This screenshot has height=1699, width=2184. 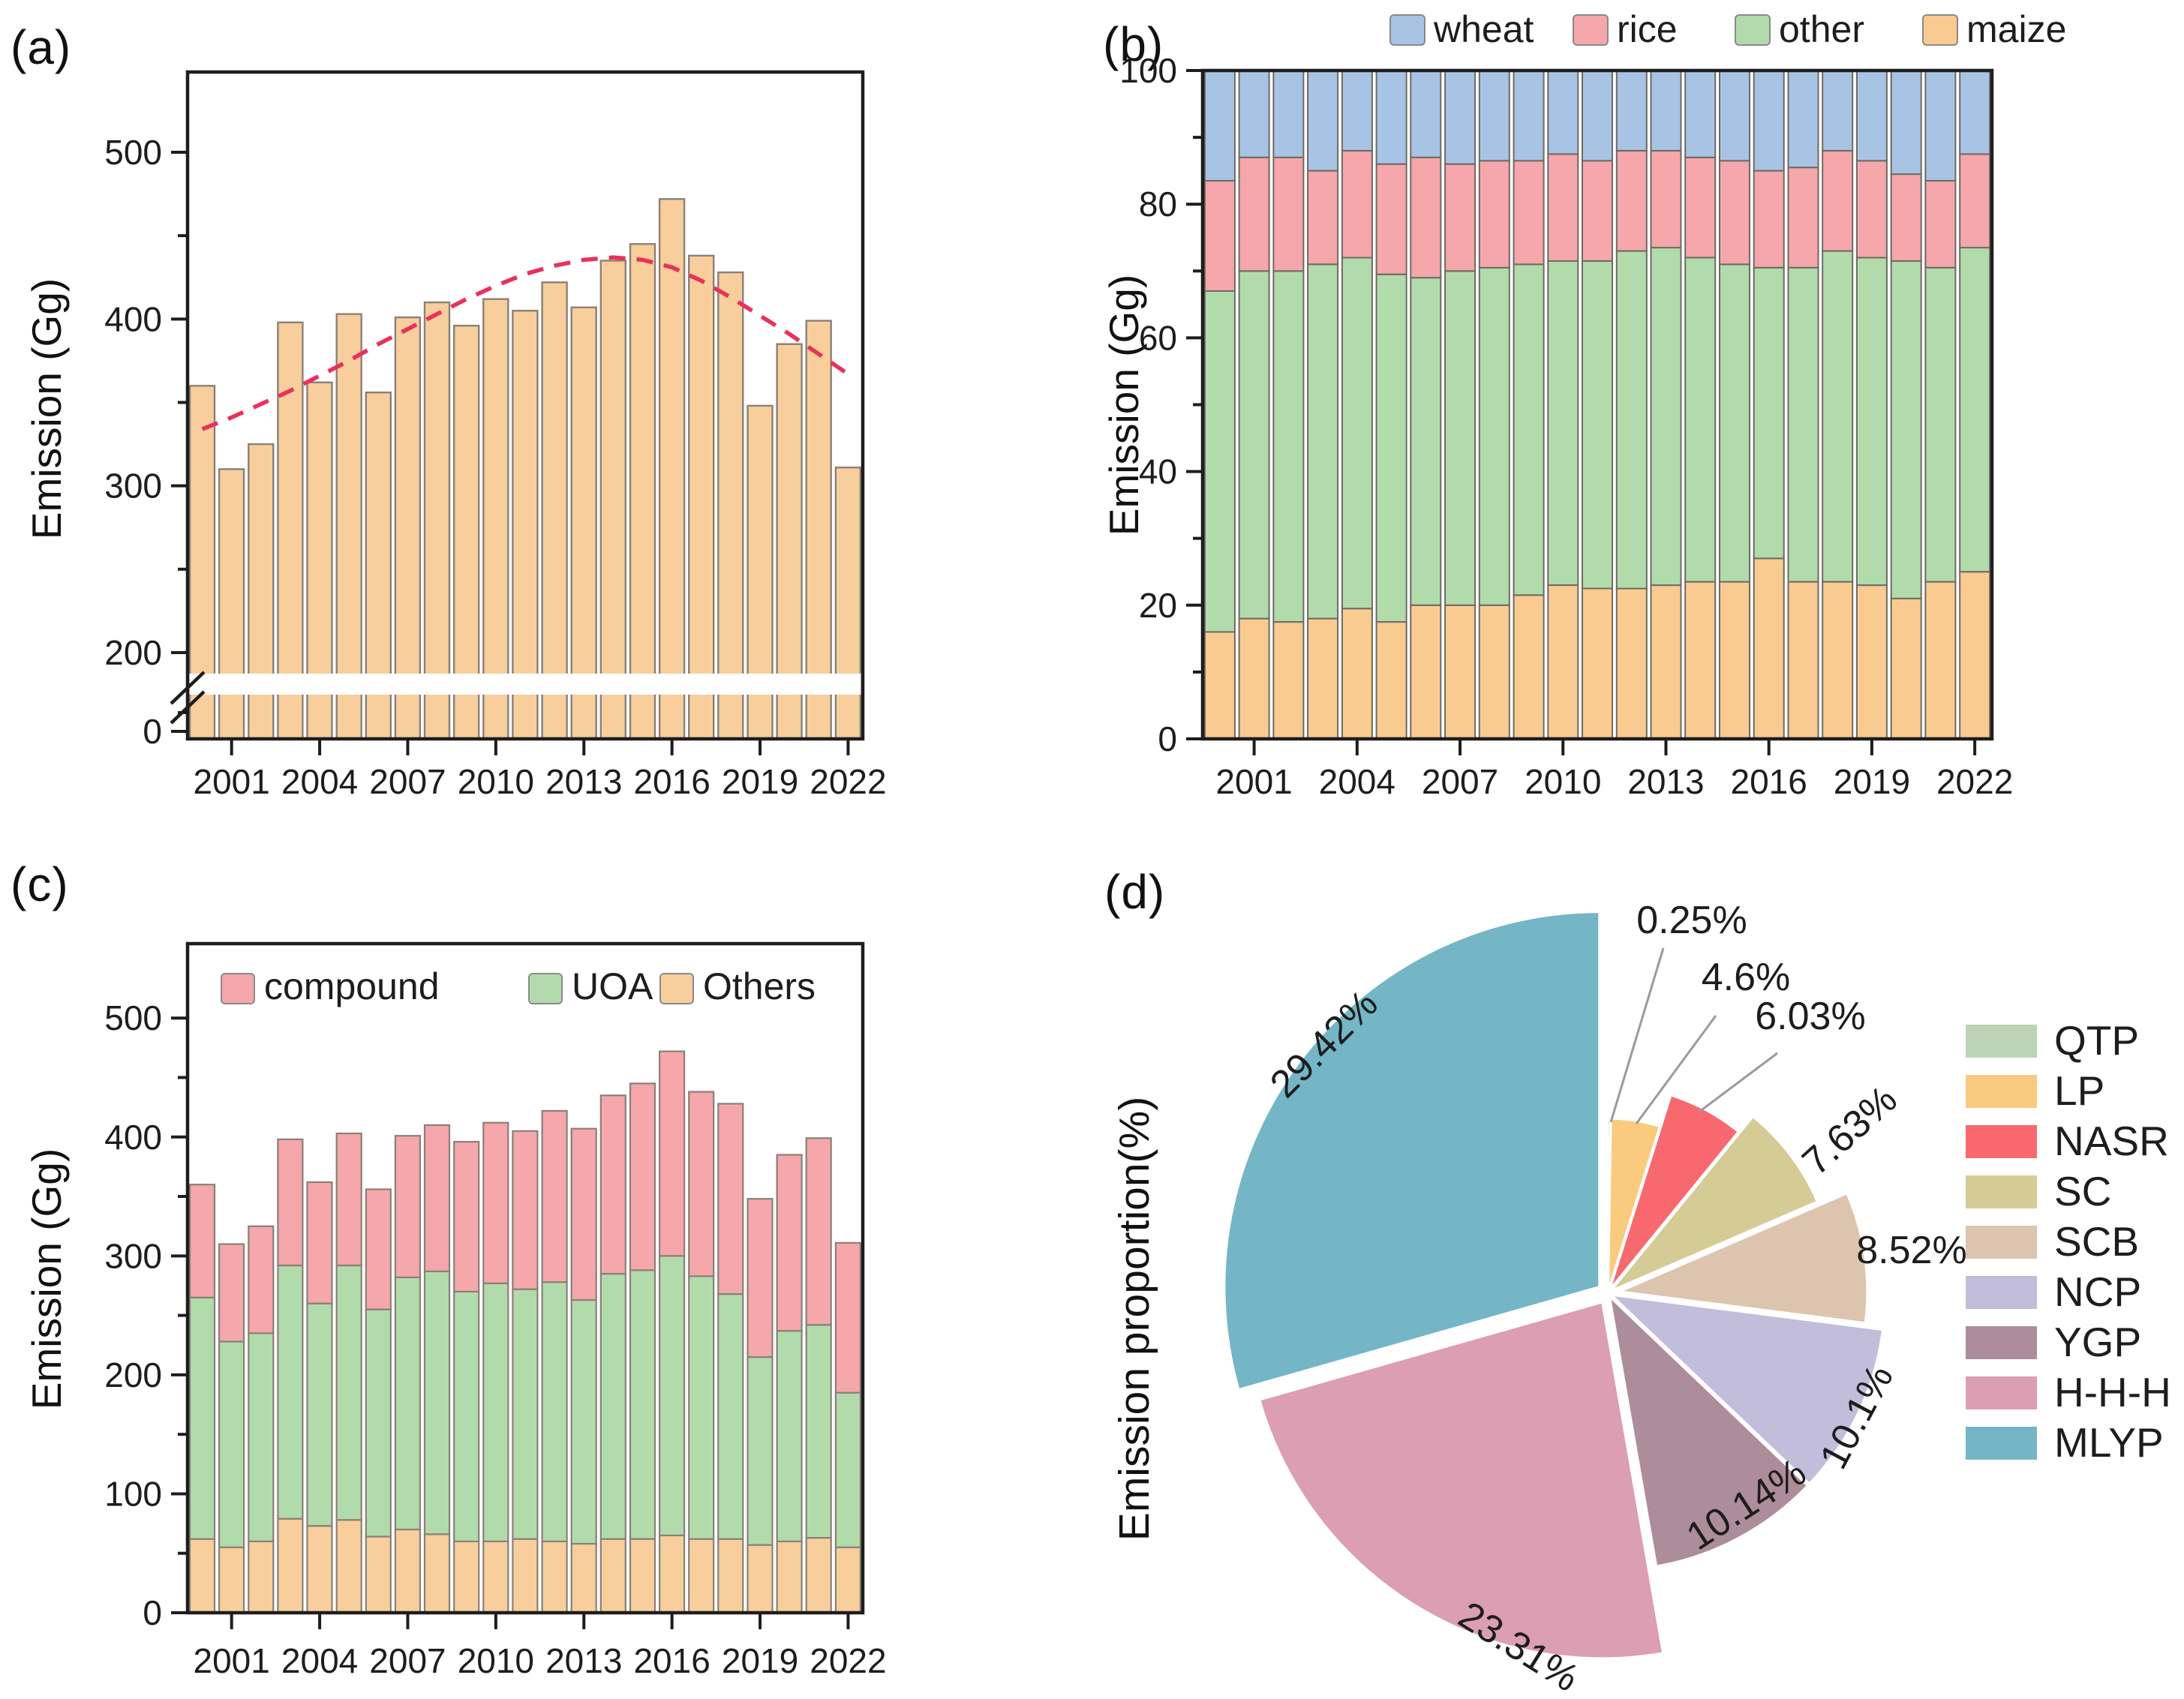 I want to click on segment-other-2018, so click(x=1838, y=416).